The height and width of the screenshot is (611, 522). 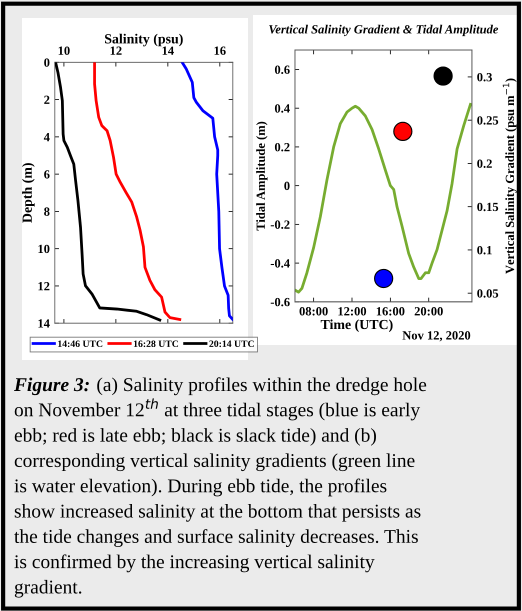 I want to click on y2-tick-label: 0.05, so click(x=487, y=293).